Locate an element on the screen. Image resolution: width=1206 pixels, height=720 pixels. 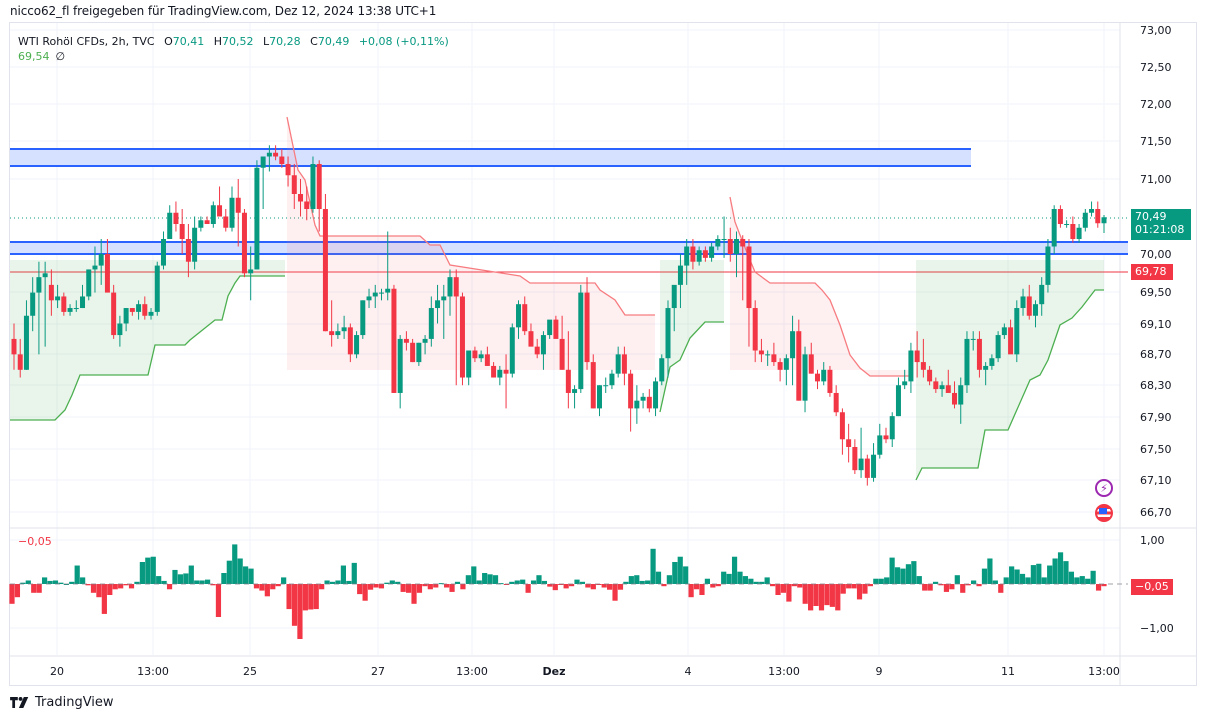
empty-value-symbol: ∅ is located at coordinates (60, 56).